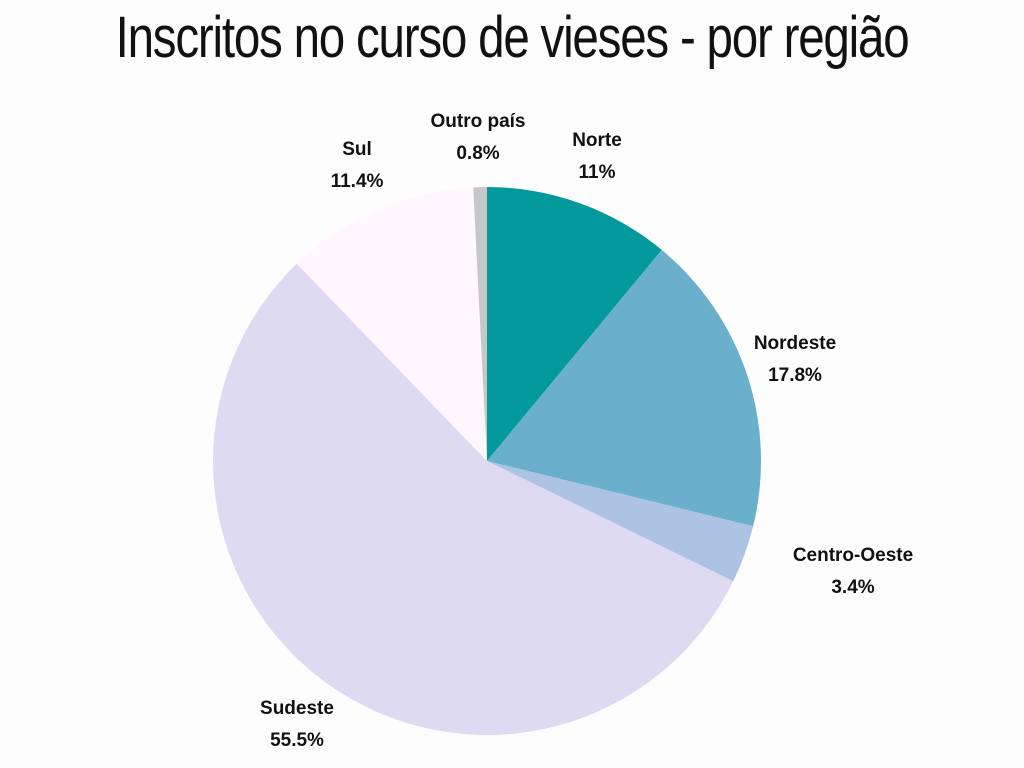  What do you see at coordinates (297, 740) in the screenshot?
I see `slice-value-sudeste: 55.5%` at bounding box center [297, 740].